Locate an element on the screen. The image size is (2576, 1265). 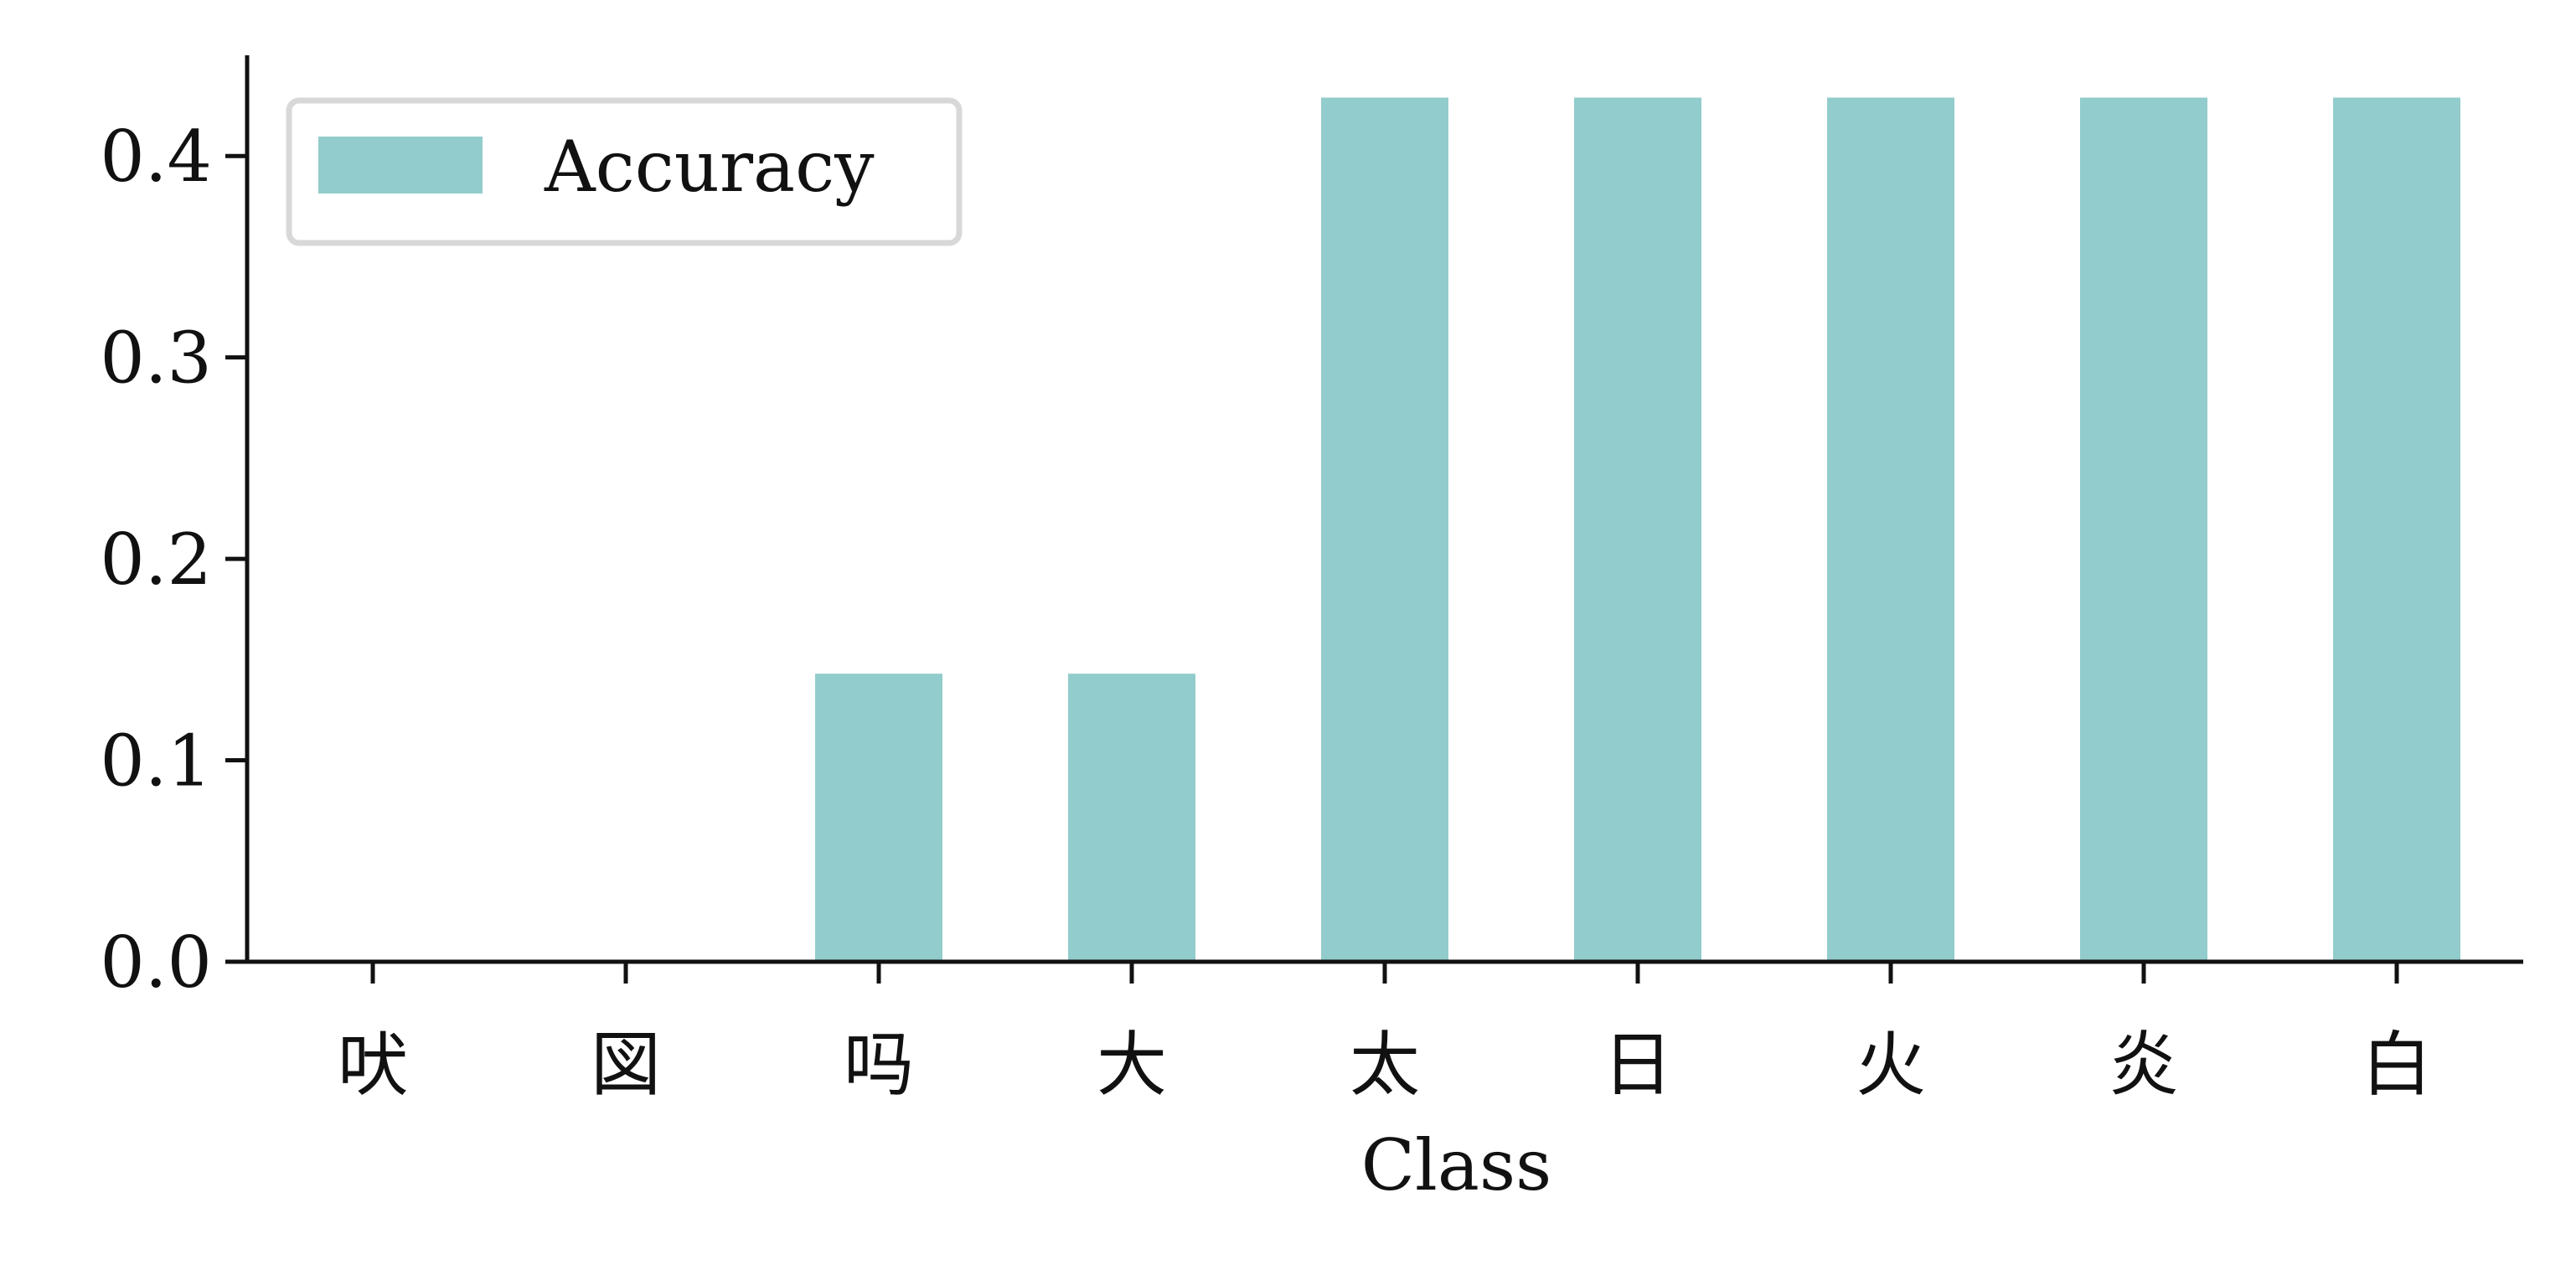
x-ticks: 吠図吗大太日火炎白 is located at coordinates (1385, 1034).